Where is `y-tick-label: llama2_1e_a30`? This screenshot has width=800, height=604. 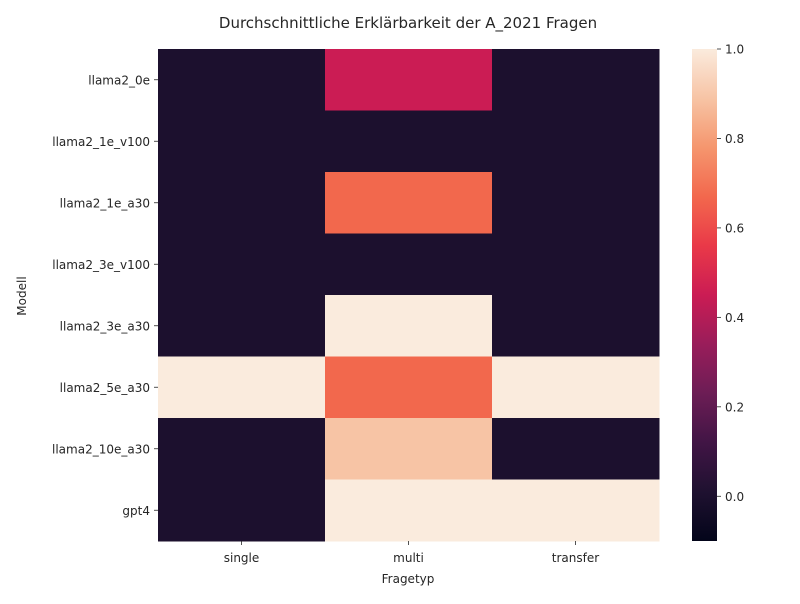 y-tick-label: llama2_1e_a30 is located at coordinates (105, 203).